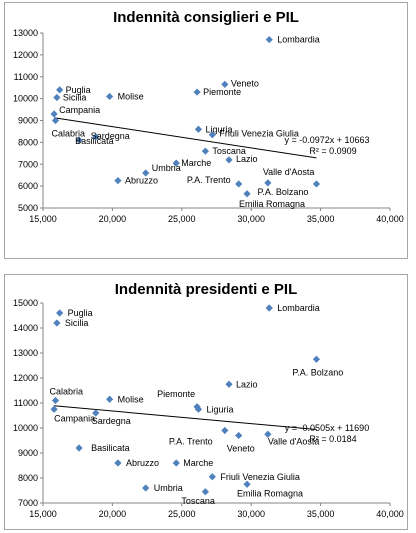  Describe the element at coordinates (206, 289) in the screenshot. I see `chart-title: Indennità presidenti e PIL` at that location.